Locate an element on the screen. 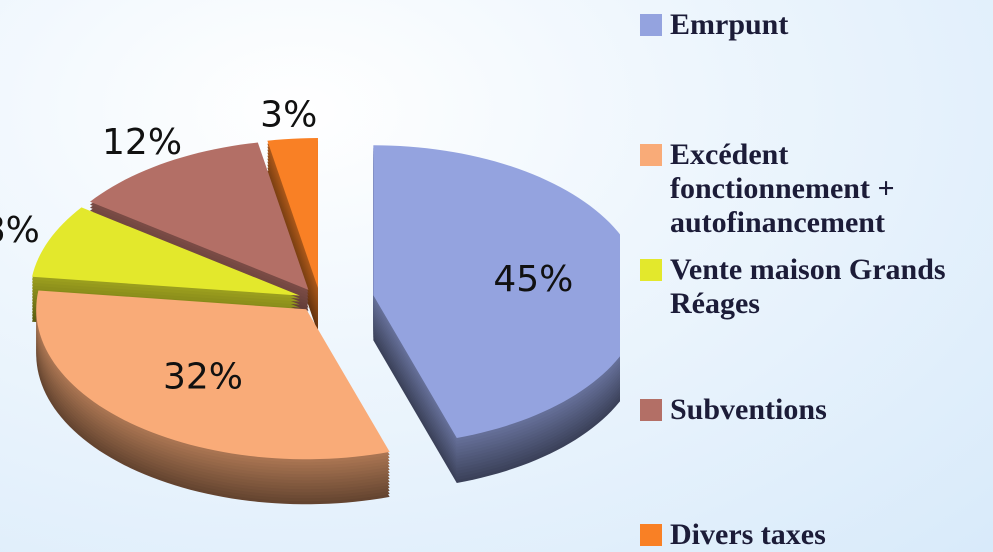 Image resolution: width=993 pixels, height=552 pixels. data-label: 12% is located at coordinates (142, 142).